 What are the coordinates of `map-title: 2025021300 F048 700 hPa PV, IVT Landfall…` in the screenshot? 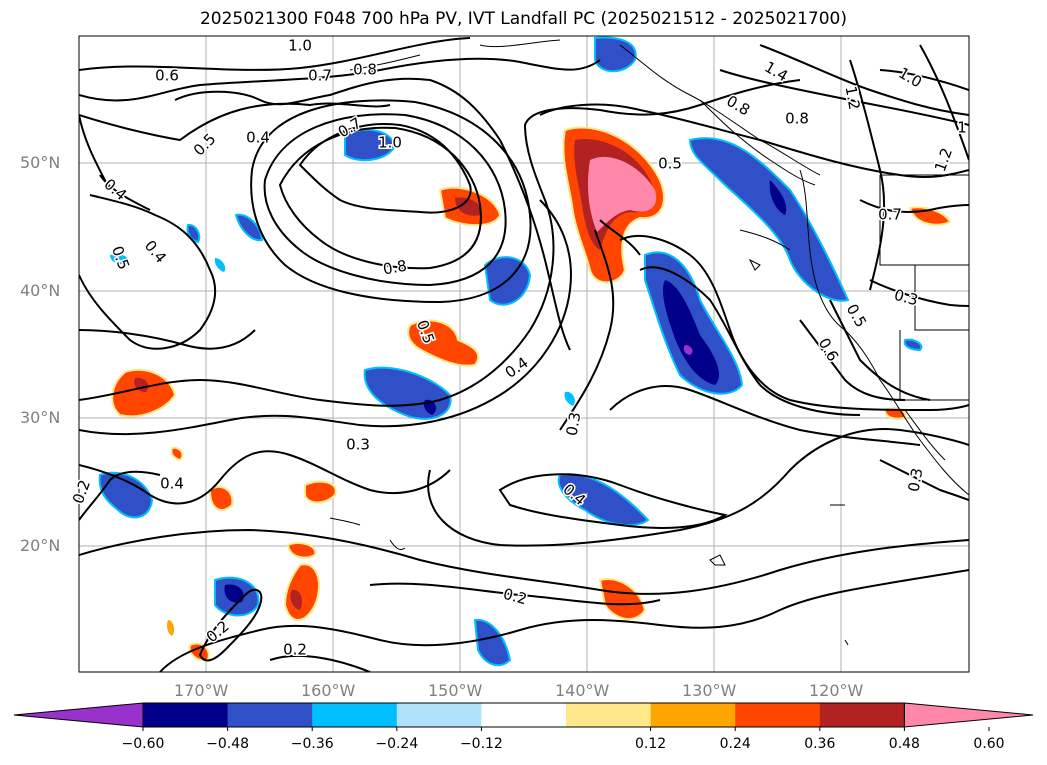 It's located at (523, 19).